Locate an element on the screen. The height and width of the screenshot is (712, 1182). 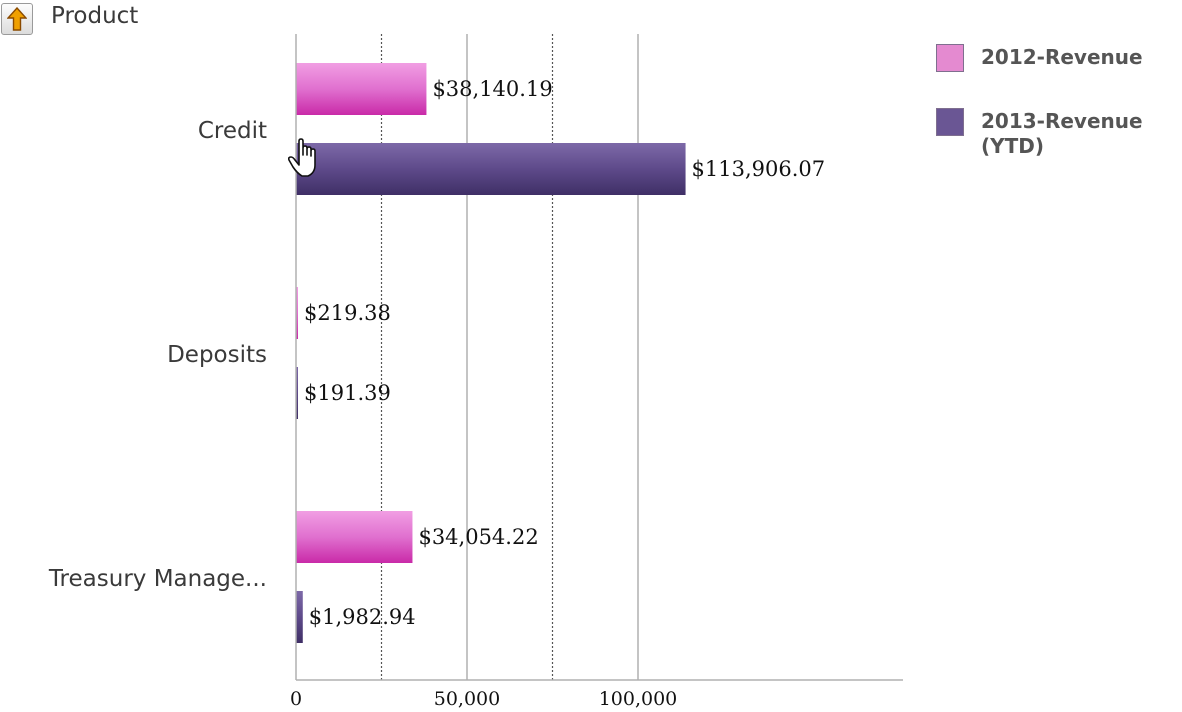
data-label-0-1: $113,906.07 is located at coordinates (759, 169).